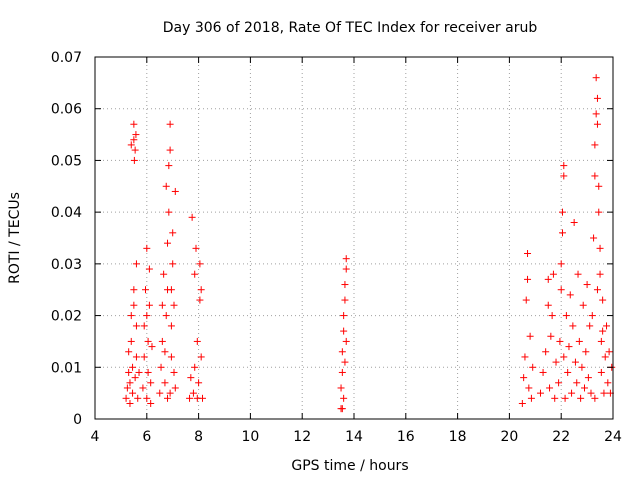 The height and width of the screenshot is (480, 640). Describe the element at coordinates (15, 238) in the screenshot. I see `y-axis-label: ROTI / TECUs` at that location.